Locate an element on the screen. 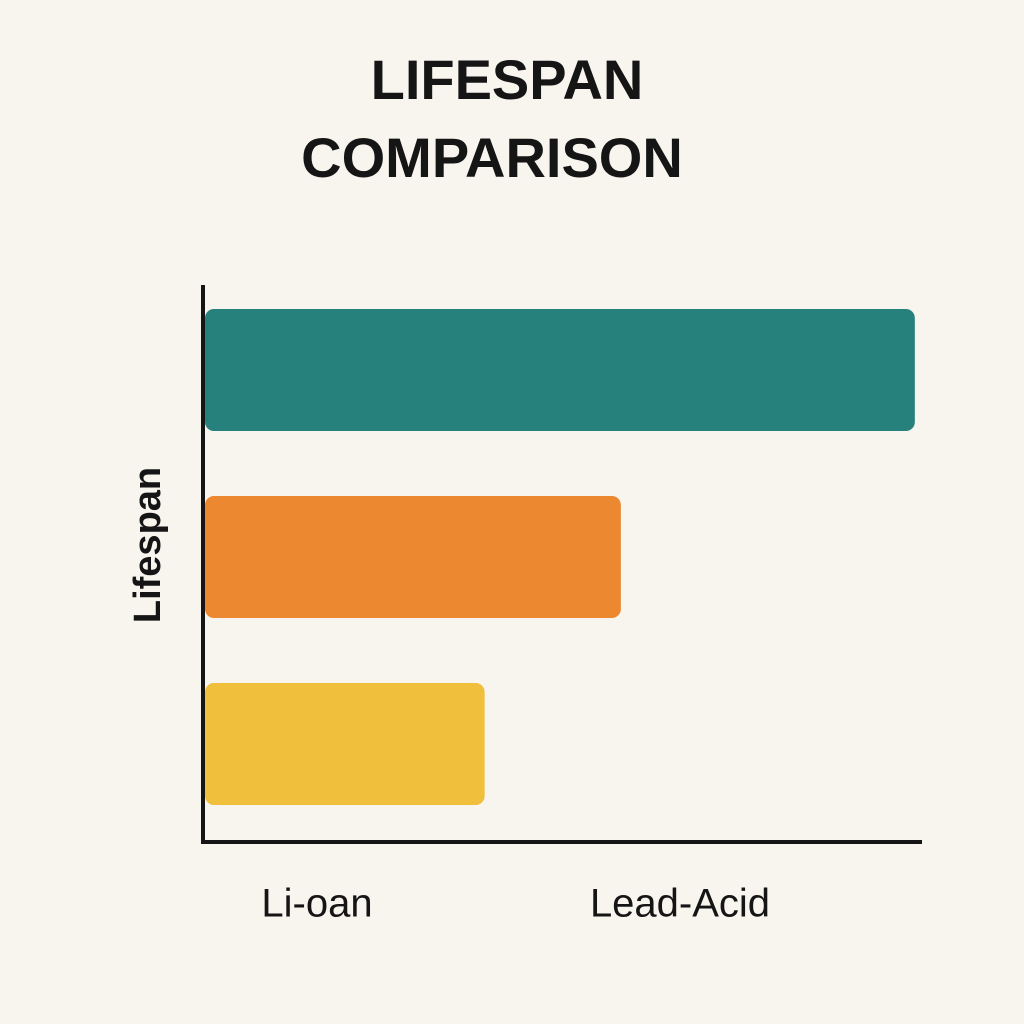 The width and height of the screenshot is (1024, 1024). x-axis-annotation: Lead-Acid is located at coordinates (680, 904).